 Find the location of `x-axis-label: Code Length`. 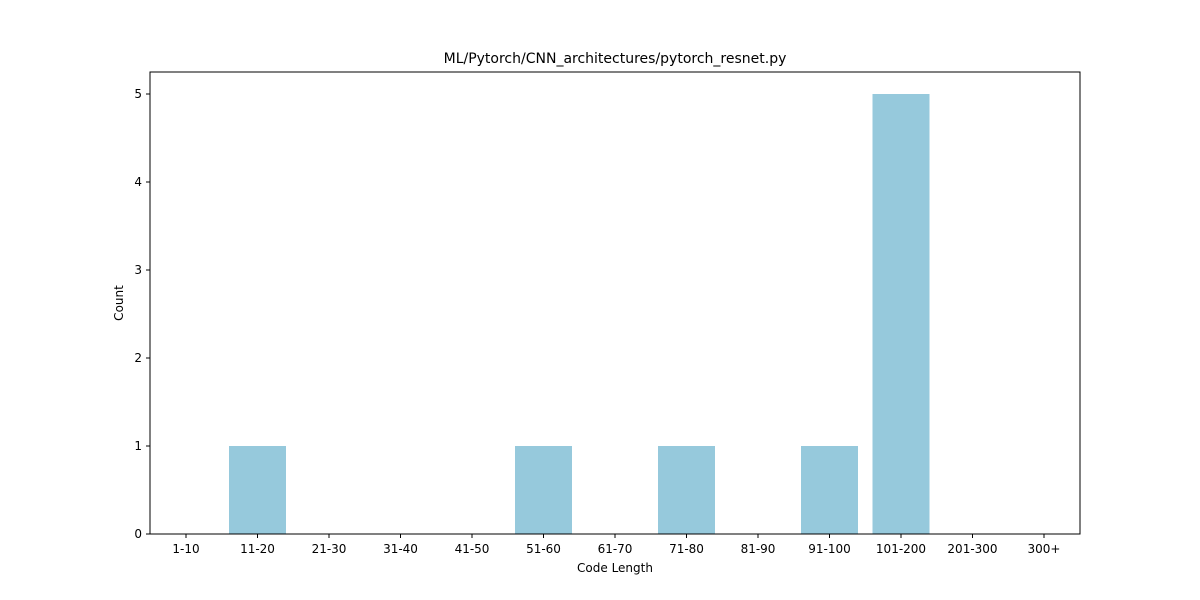

x-axis-label: Code Length is located at coordinates (615, 568).